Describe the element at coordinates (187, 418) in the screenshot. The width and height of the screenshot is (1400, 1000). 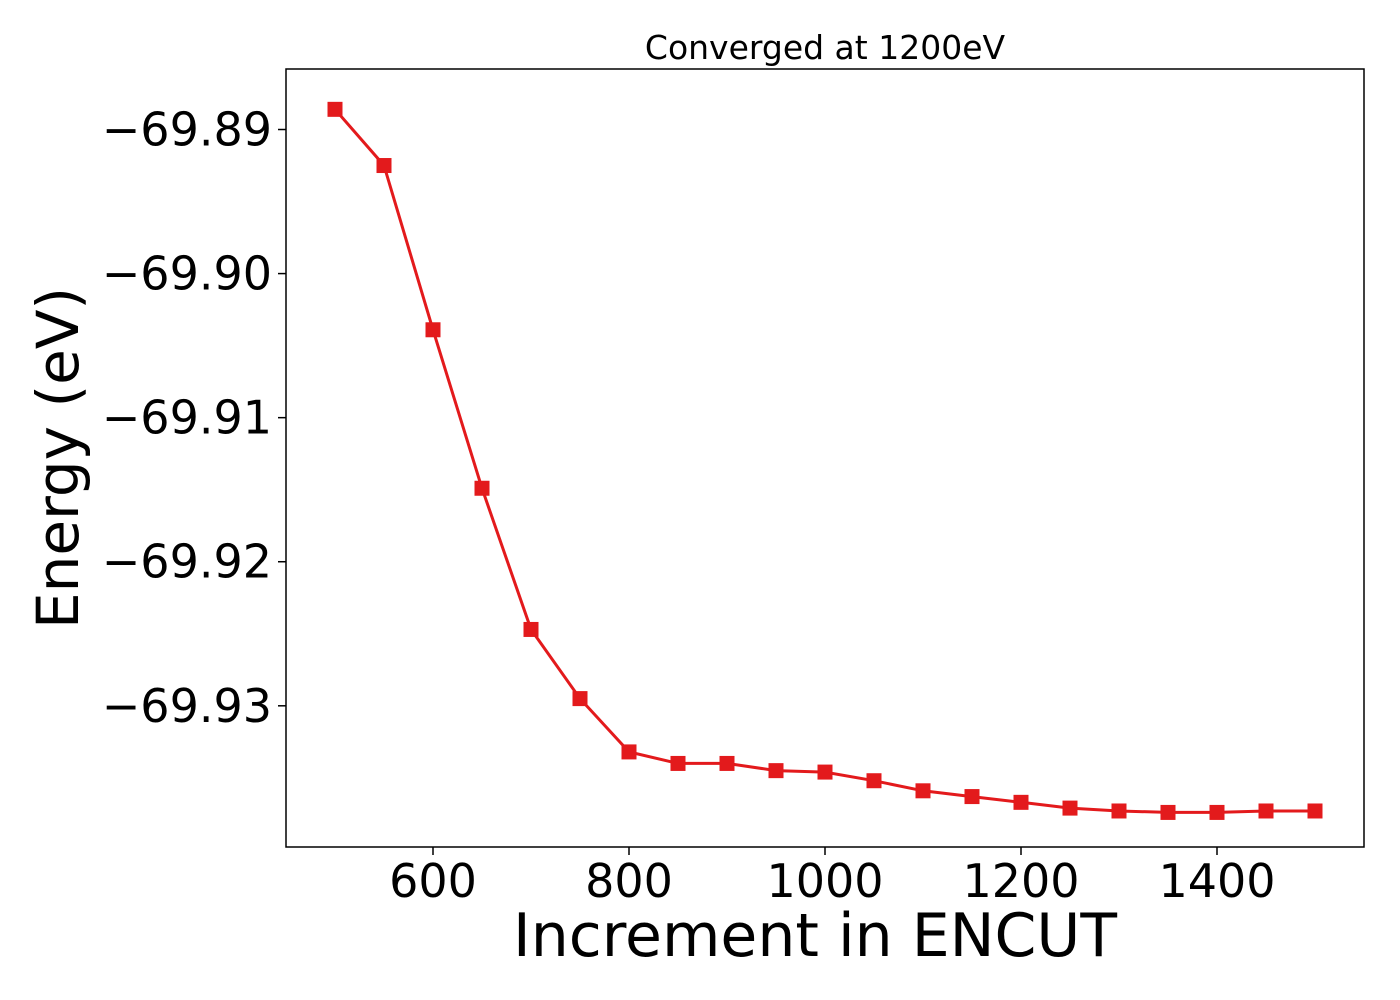
I see `y-tick-label: −69.91` at that location.